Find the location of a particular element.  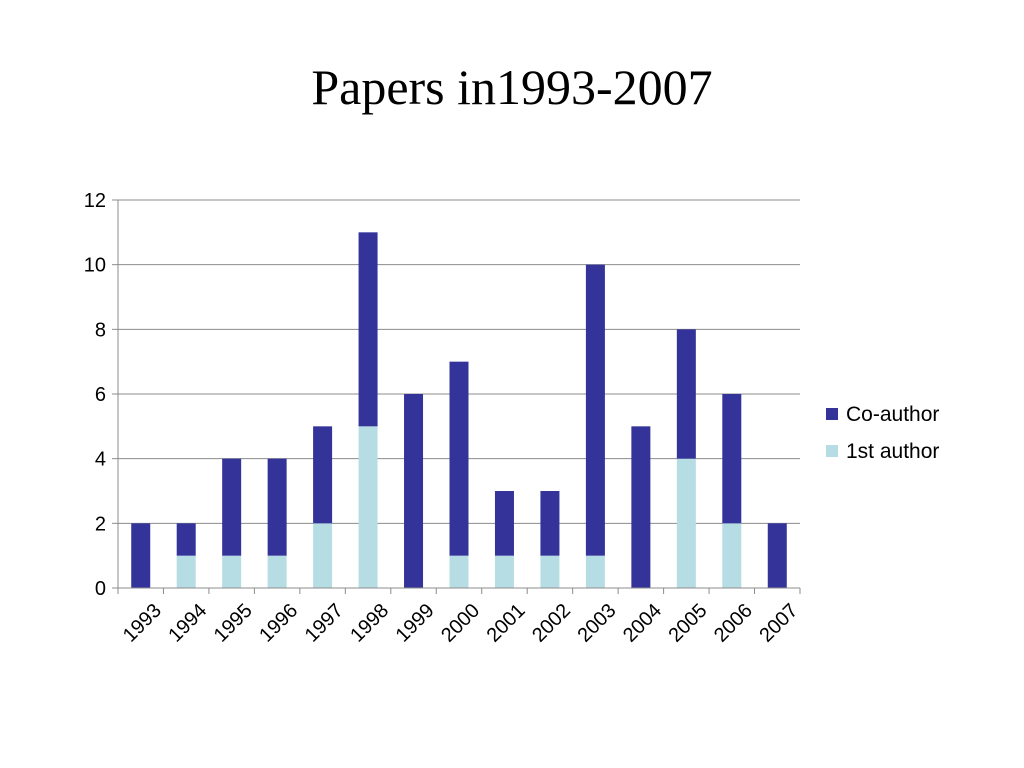

y-tick-labels: 0 2 4 6 8 10 12 is located at coordinates (95, 395).